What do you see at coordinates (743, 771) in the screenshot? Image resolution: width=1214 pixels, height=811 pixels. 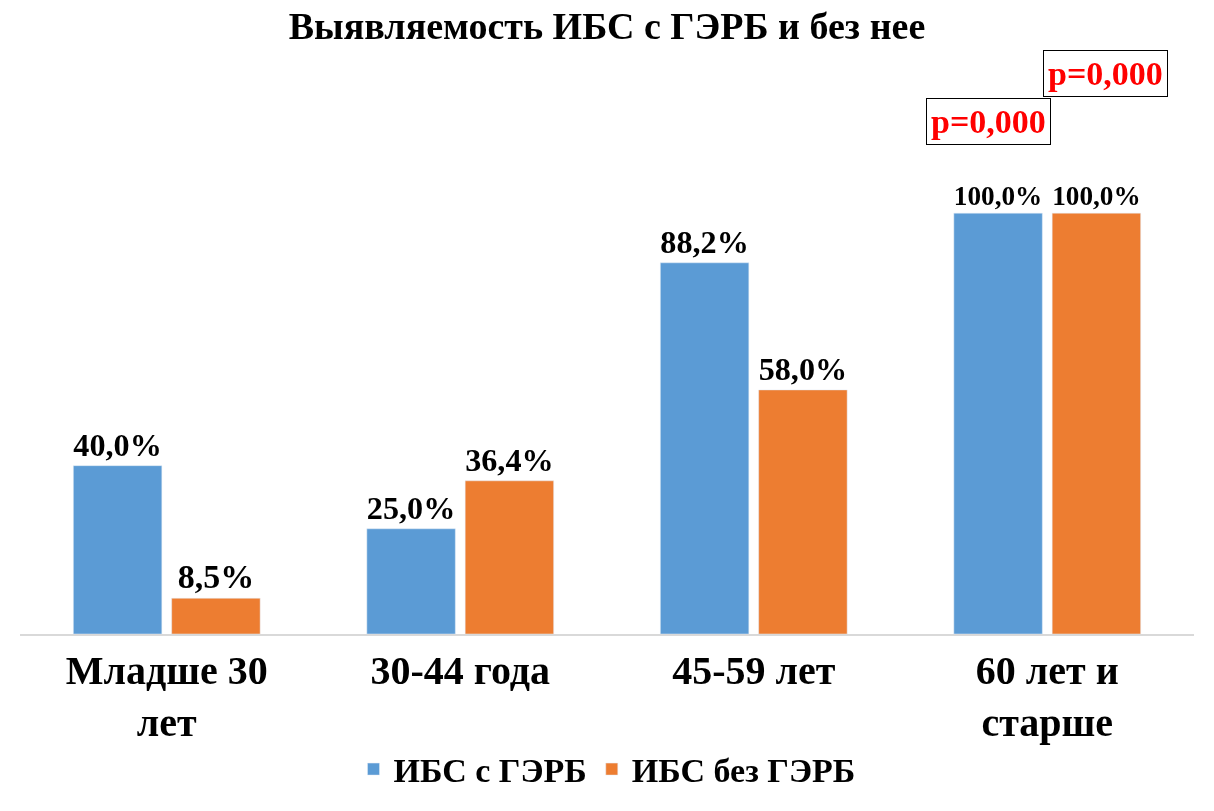 I see `legend-label: ИБС без ГЭРБ` at bounding box center [743, 771].